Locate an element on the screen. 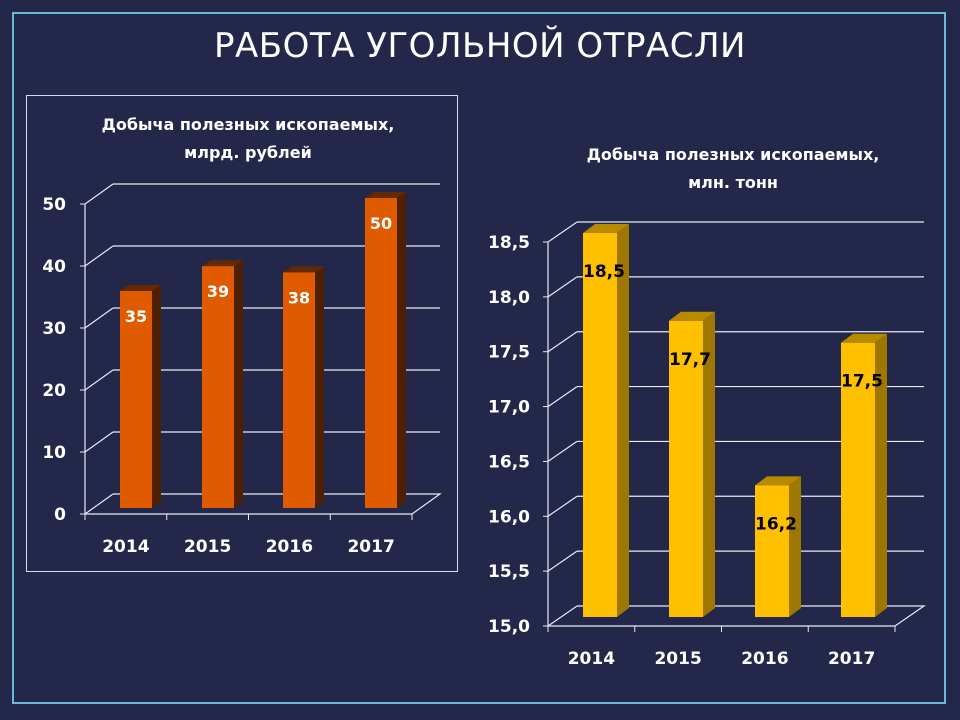 This screenshot has width=960, height=720. data-label: 50 is located at coordinates (381, 223).